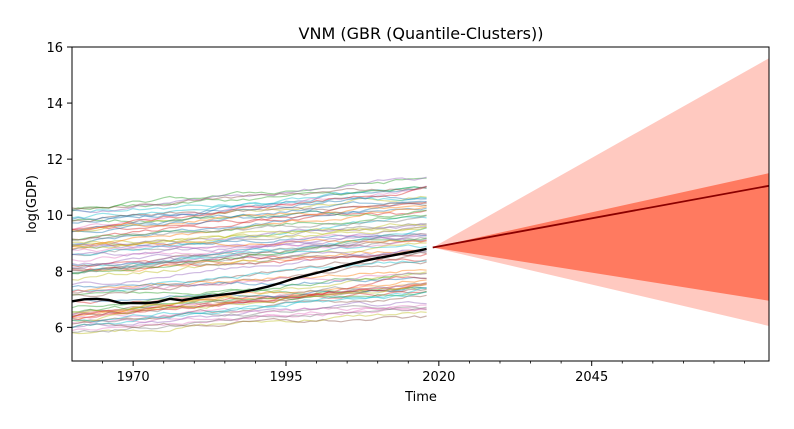 The width and height of the screenshot is (794, 429). What do you see at coordinates (600, 216) in the screenshot?
I see `forecast-median-line` at bounding box center [600, 216].